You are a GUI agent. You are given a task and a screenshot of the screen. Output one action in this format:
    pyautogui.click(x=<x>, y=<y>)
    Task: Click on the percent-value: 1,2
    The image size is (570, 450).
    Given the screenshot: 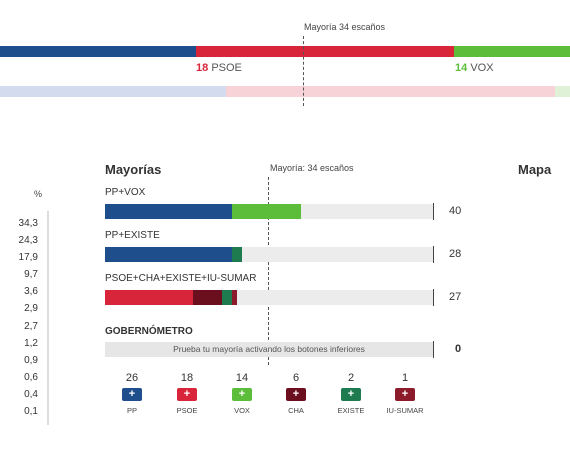 What is the action you would take?
    pyautogui.click(x=31, y=343)
    